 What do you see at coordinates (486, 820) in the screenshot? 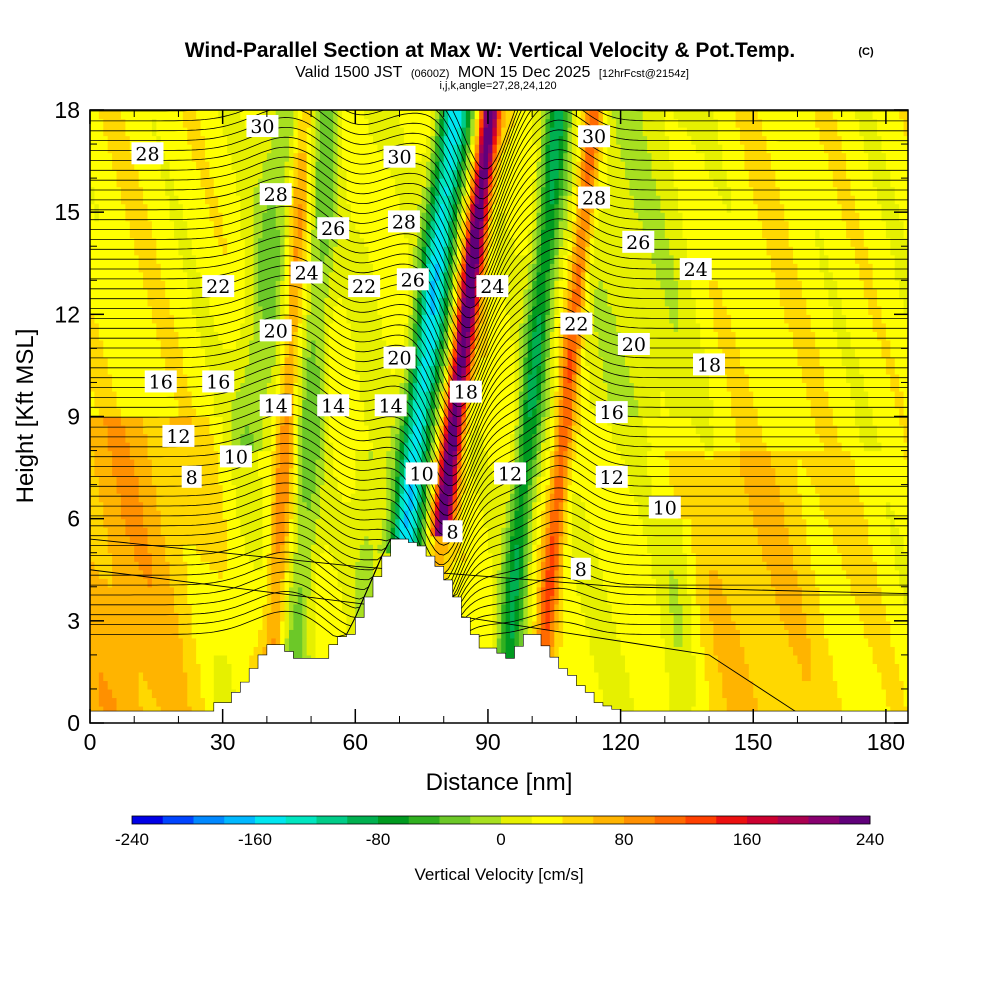
I see `colorbar-segment` at bounding box center [486, 820].